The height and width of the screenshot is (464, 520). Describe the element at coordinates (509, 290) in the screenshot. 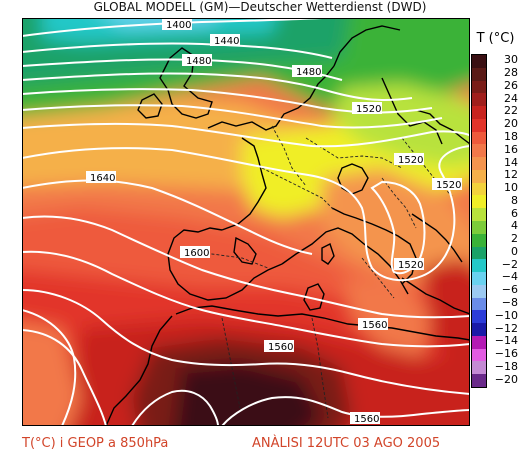

I see `legend-label: −6` at that location.